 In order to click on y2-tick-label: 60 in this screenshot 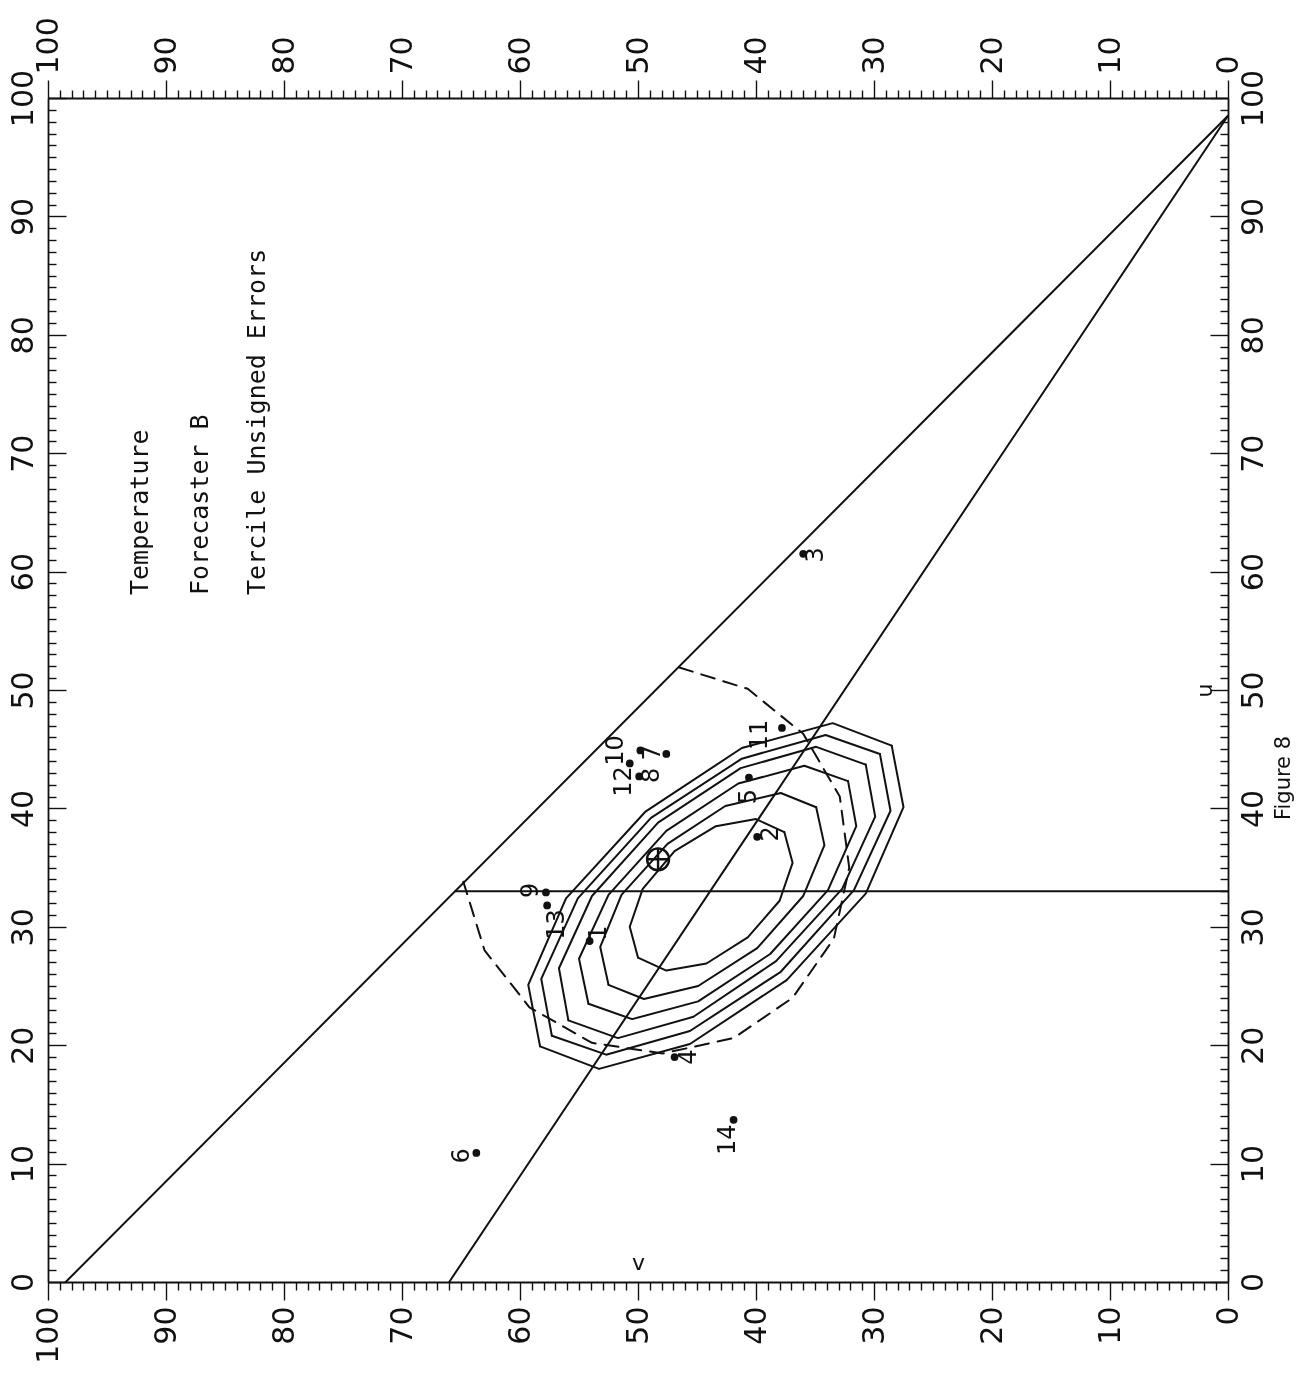, I will do `click(1252, 572)`.